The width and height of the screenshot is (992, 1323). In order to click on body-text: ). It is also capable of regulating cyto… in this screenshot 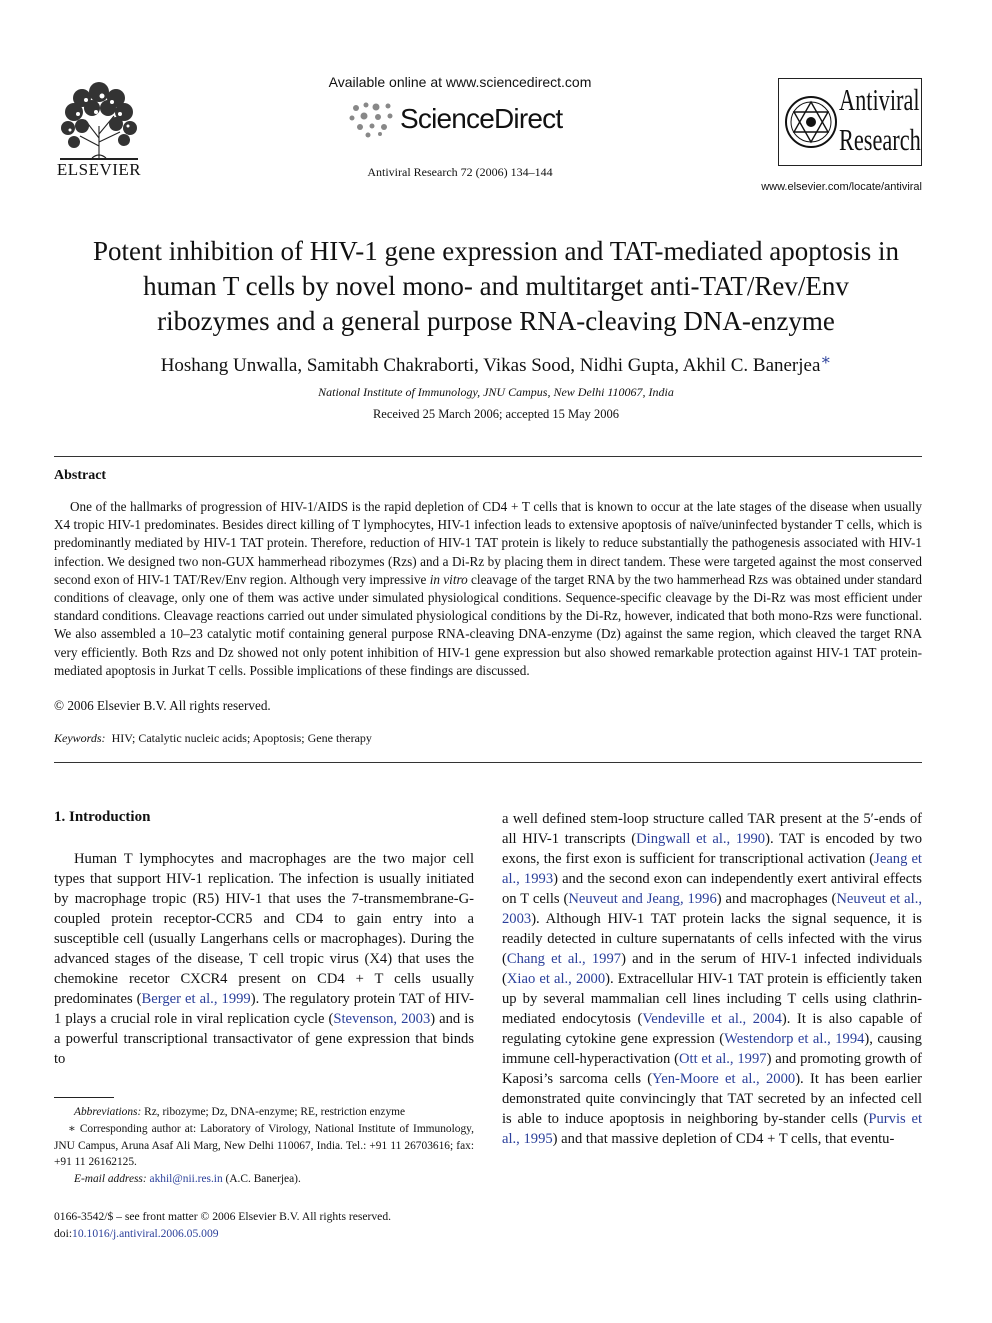, I will do `click(712, 1029)`.